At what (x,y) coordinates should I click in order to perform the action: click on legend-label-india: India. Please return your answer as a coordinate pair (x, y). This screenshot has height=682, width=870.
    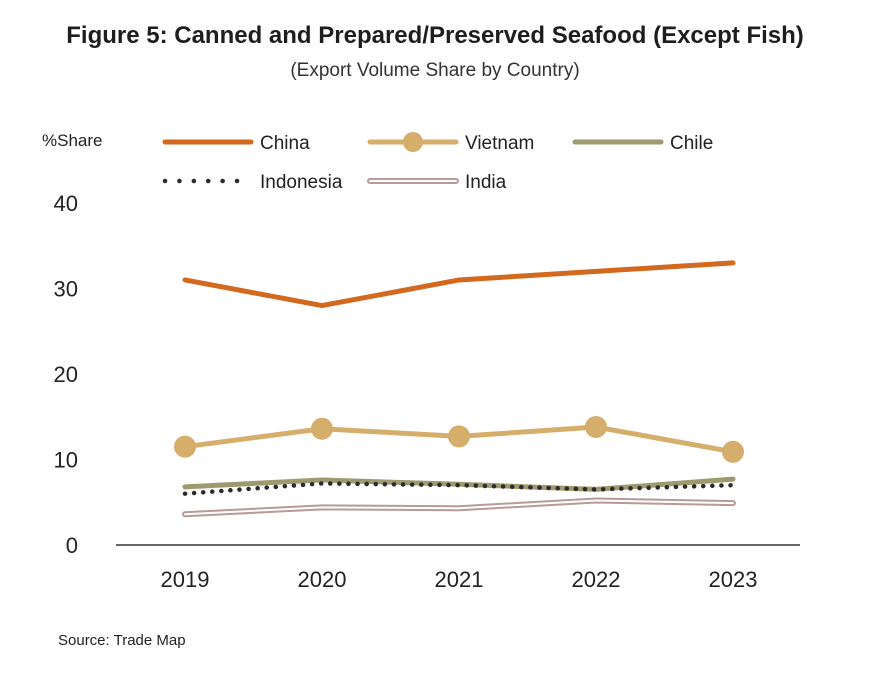
    Looking at the image, I should click on (486, 182).